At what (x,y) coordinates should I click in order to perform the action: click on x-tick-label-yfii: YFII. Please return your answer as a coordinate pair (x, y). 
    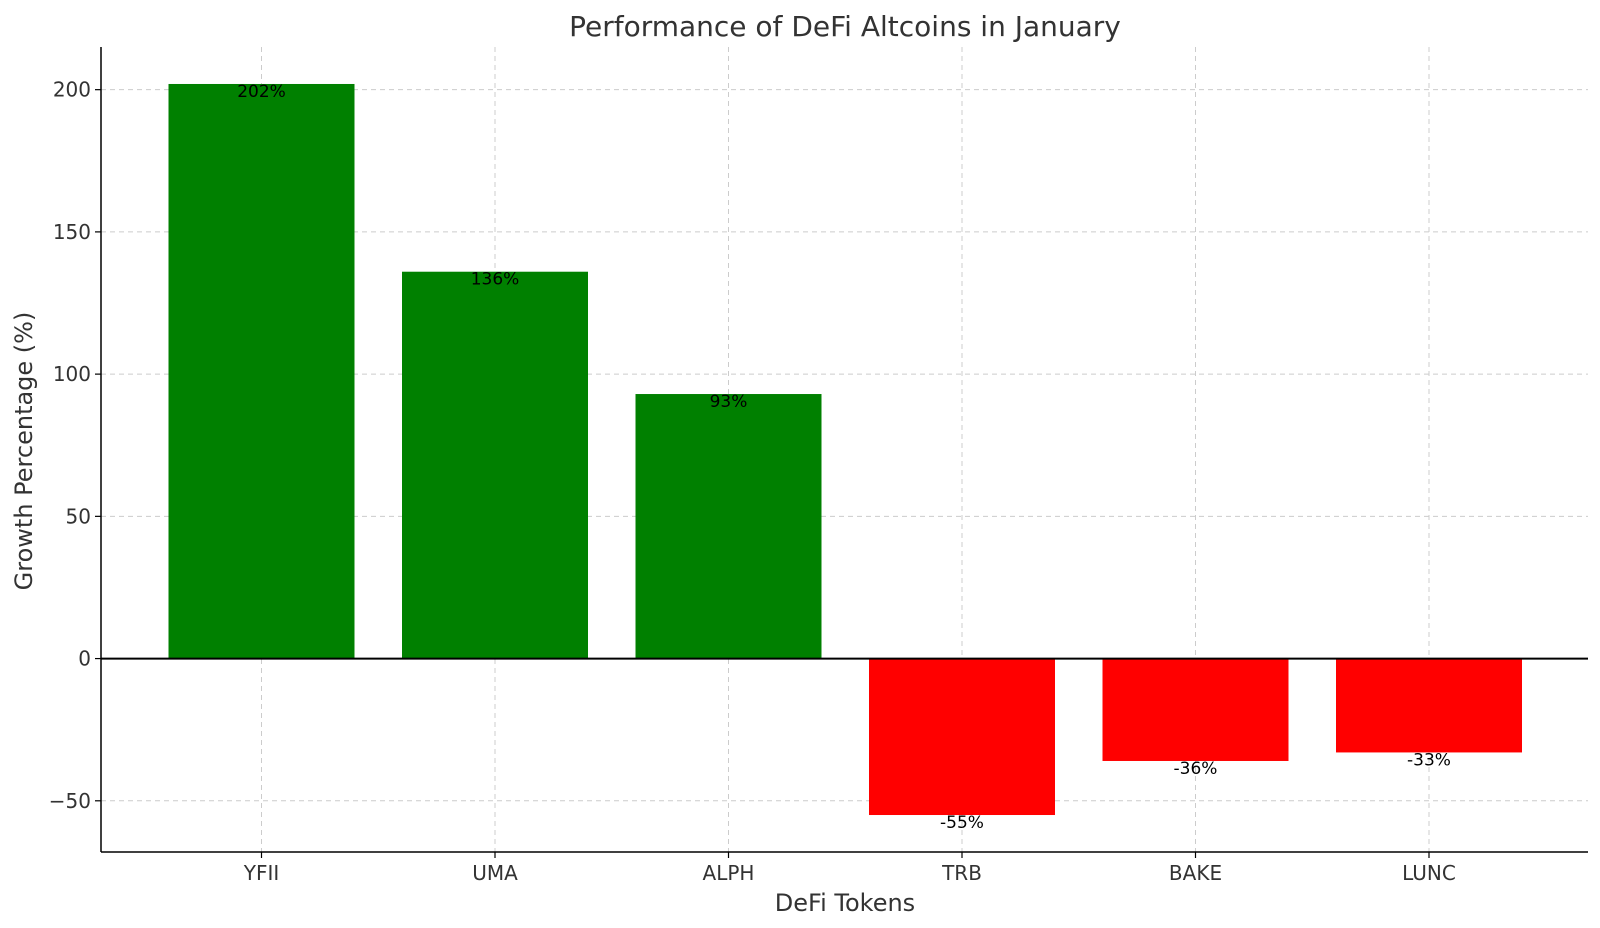
    Looking at the image, I should click on (261, 873).